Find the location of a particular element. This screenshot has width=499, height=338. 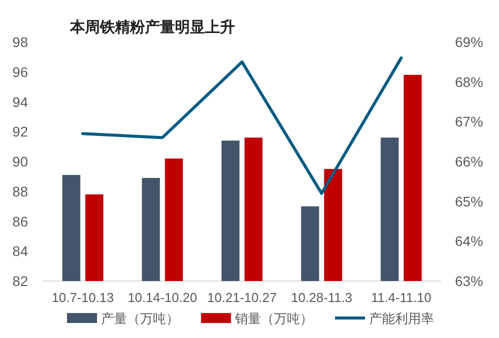

y2-tick-label: 67% is located at coordinates (469, 122).